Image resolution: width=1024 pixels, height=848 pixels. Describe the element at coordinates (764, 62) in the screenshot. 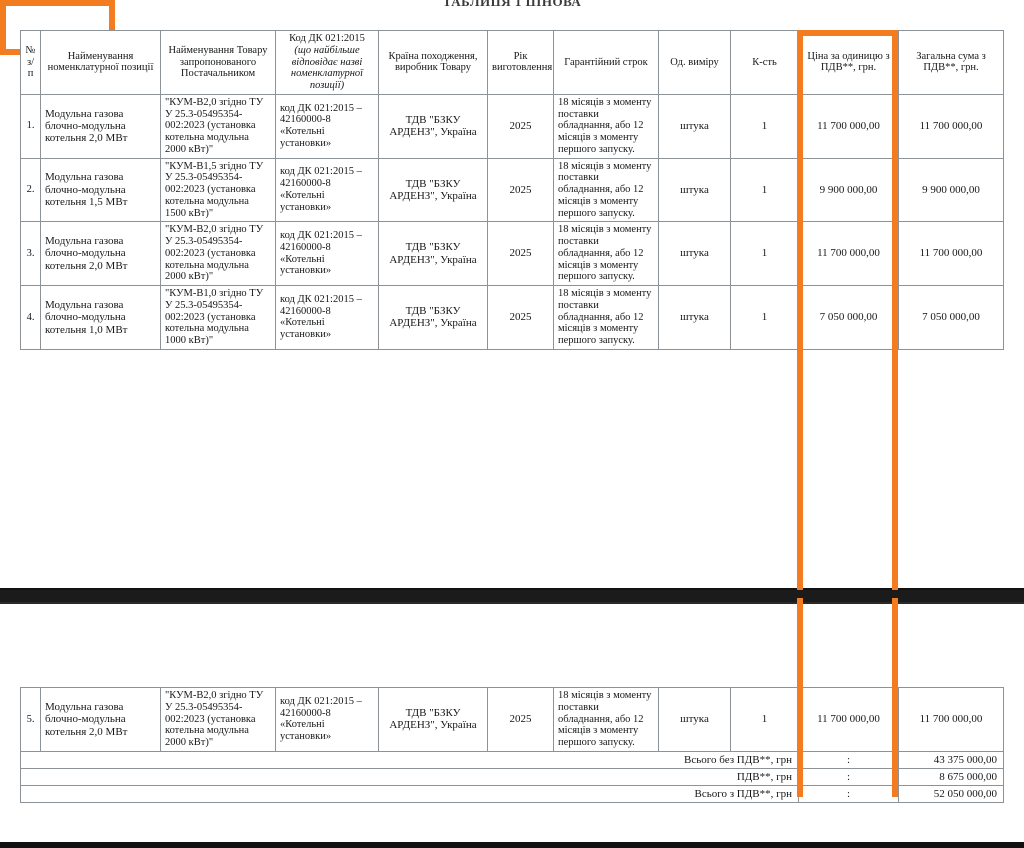

I see `header-quantity: К-сть` at that location.